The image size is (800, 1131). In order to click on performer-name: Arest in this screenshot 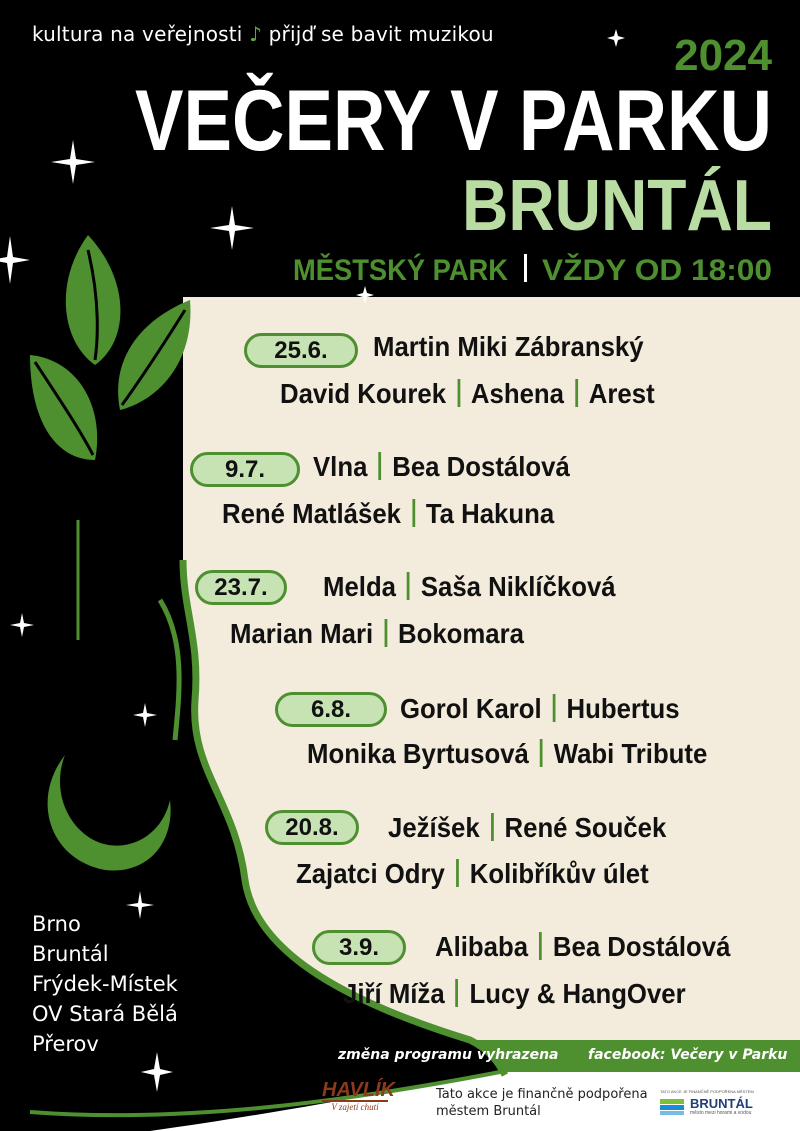, I will do `click(621, 393)`.